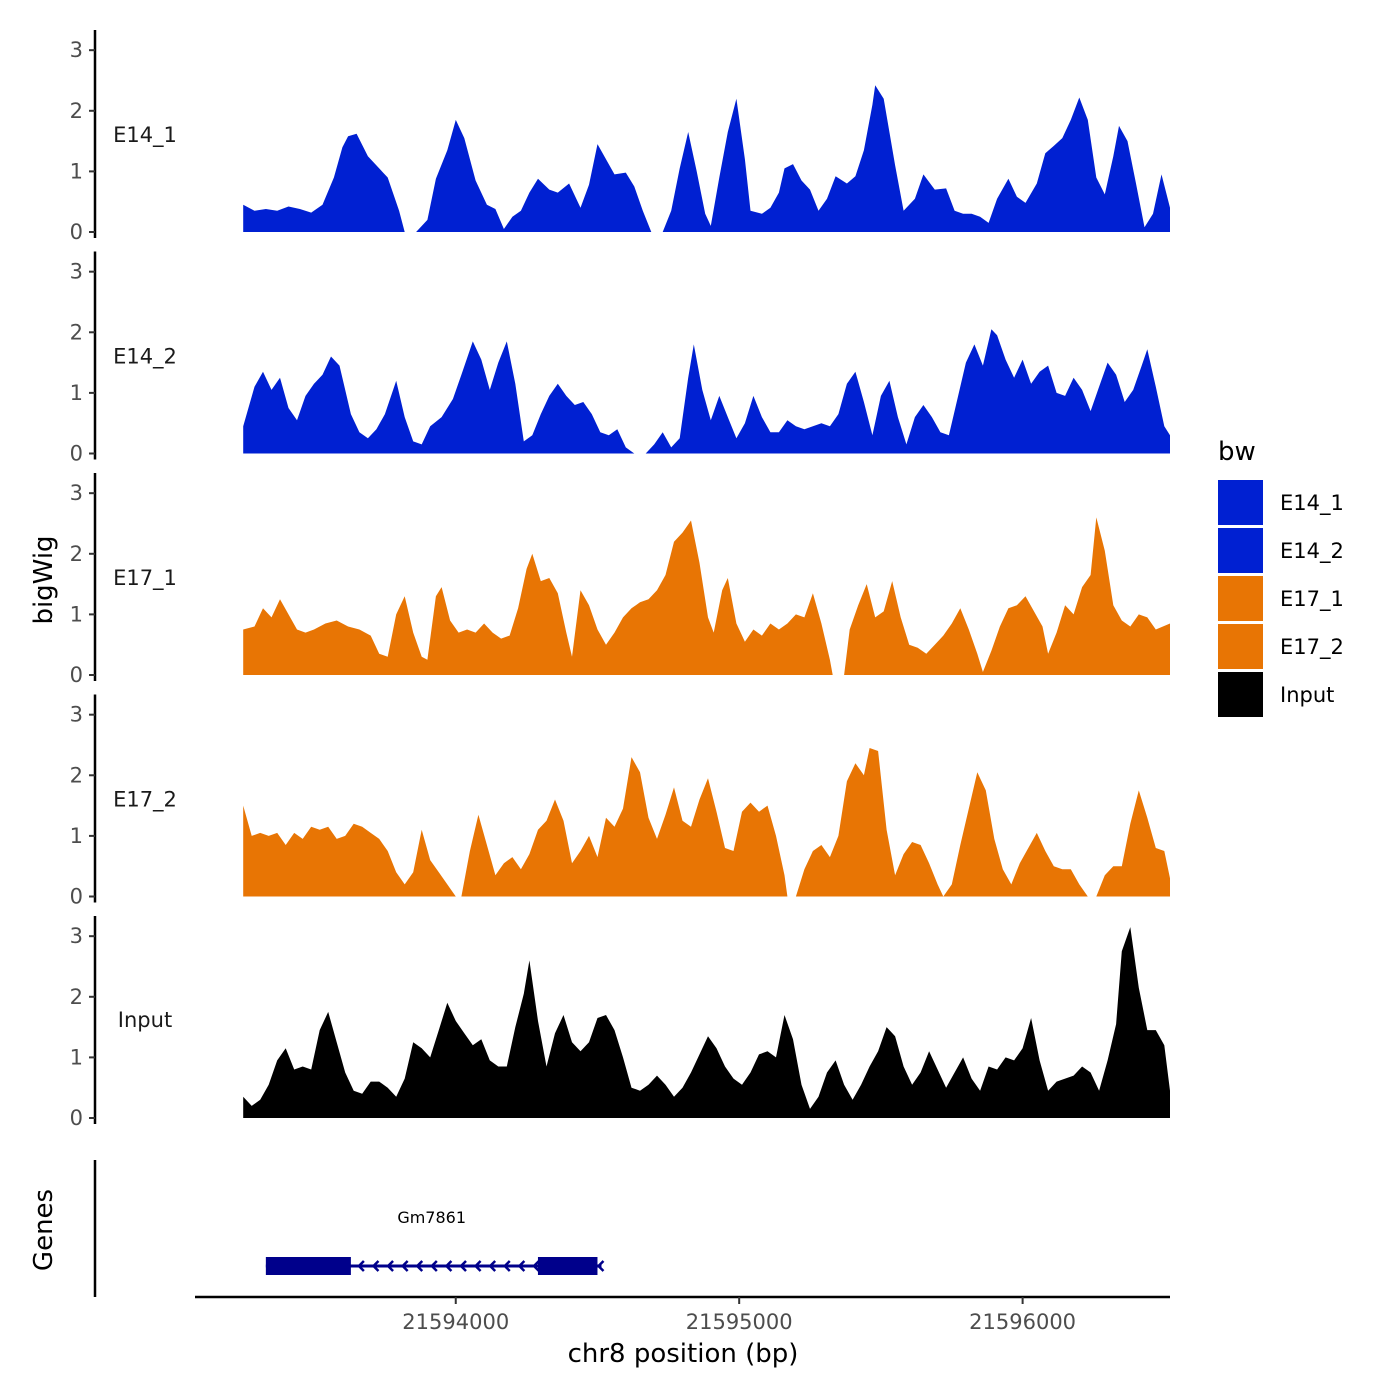  What do you see at coordinates (739, 1322) in the screenshot?
I see `x-tick-label: 21595000` at bounding box center [739, 1322].